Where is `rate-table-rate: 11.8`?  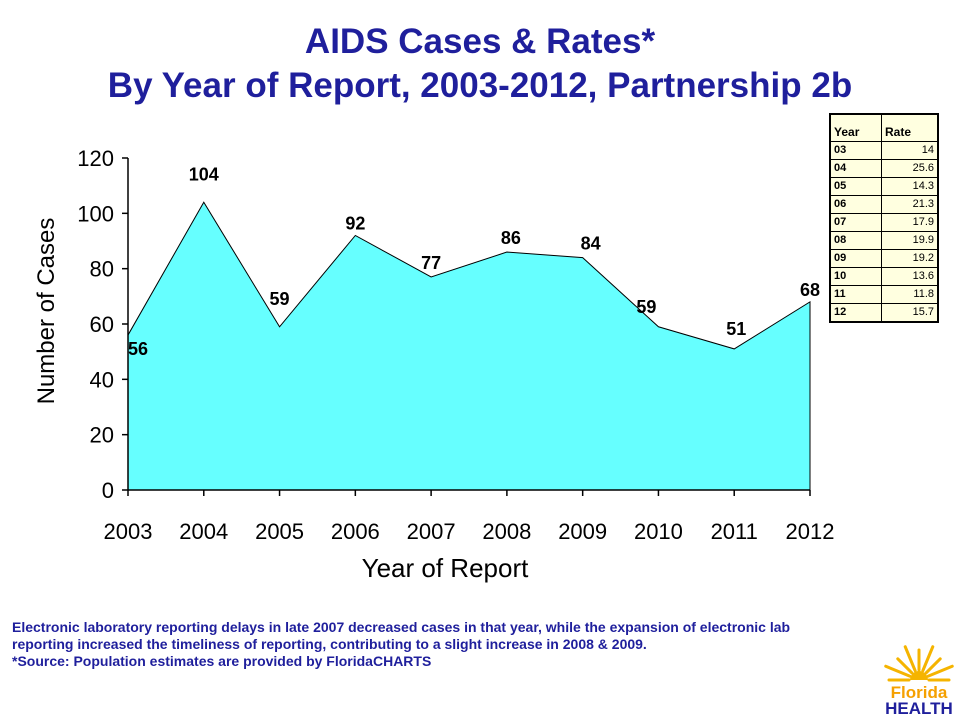
rate-table-rate: 11.8 is located at coordinates (910, 294).